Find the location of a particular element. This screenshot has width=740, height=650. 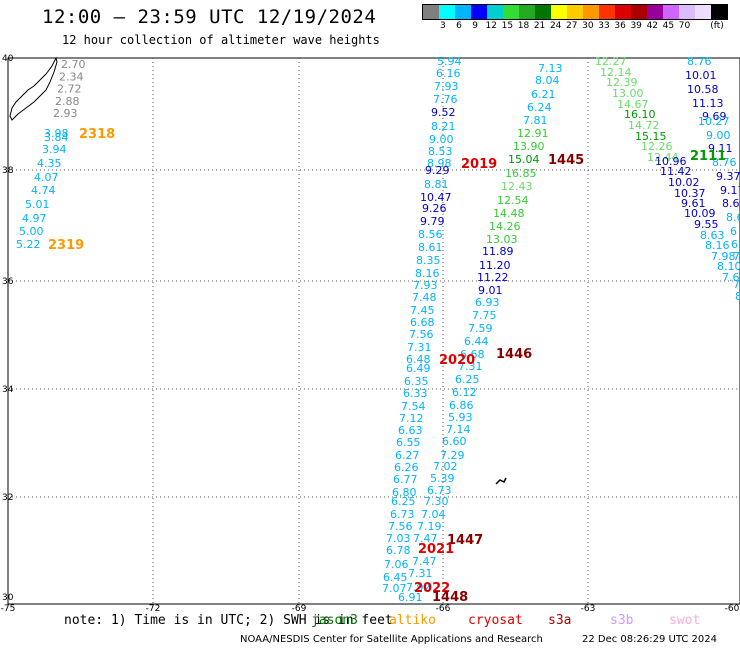

center-track-value: 8.21 is located at coordinates (443, 126).